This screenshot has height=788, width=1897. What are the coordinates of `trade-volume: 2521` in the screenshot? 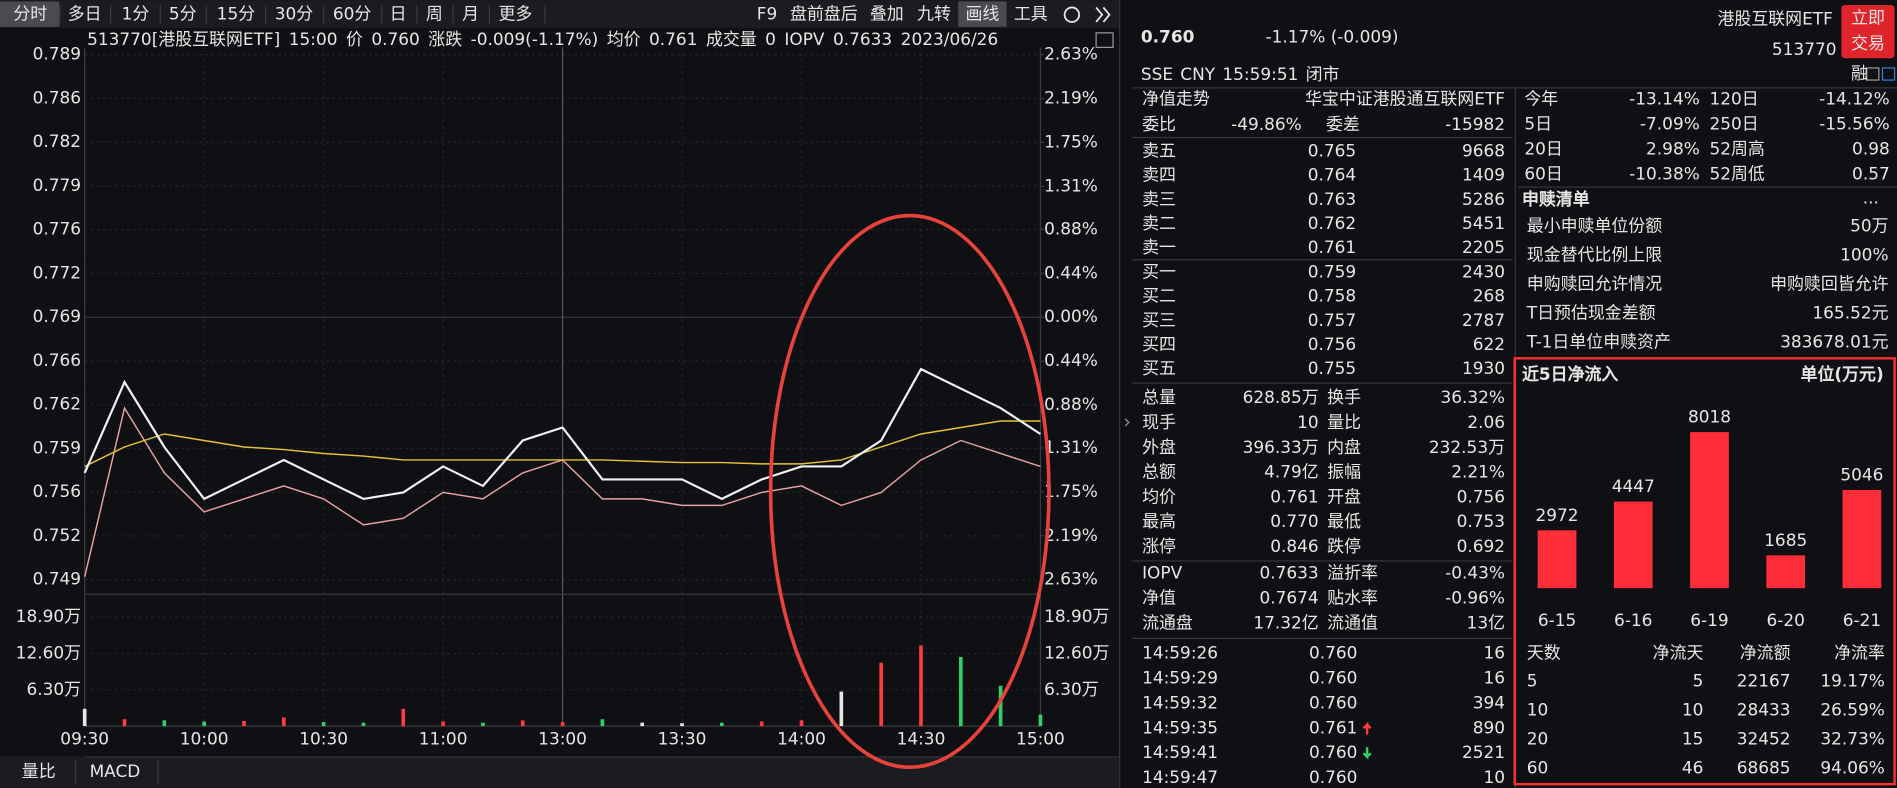 It's located at (1483, 752).